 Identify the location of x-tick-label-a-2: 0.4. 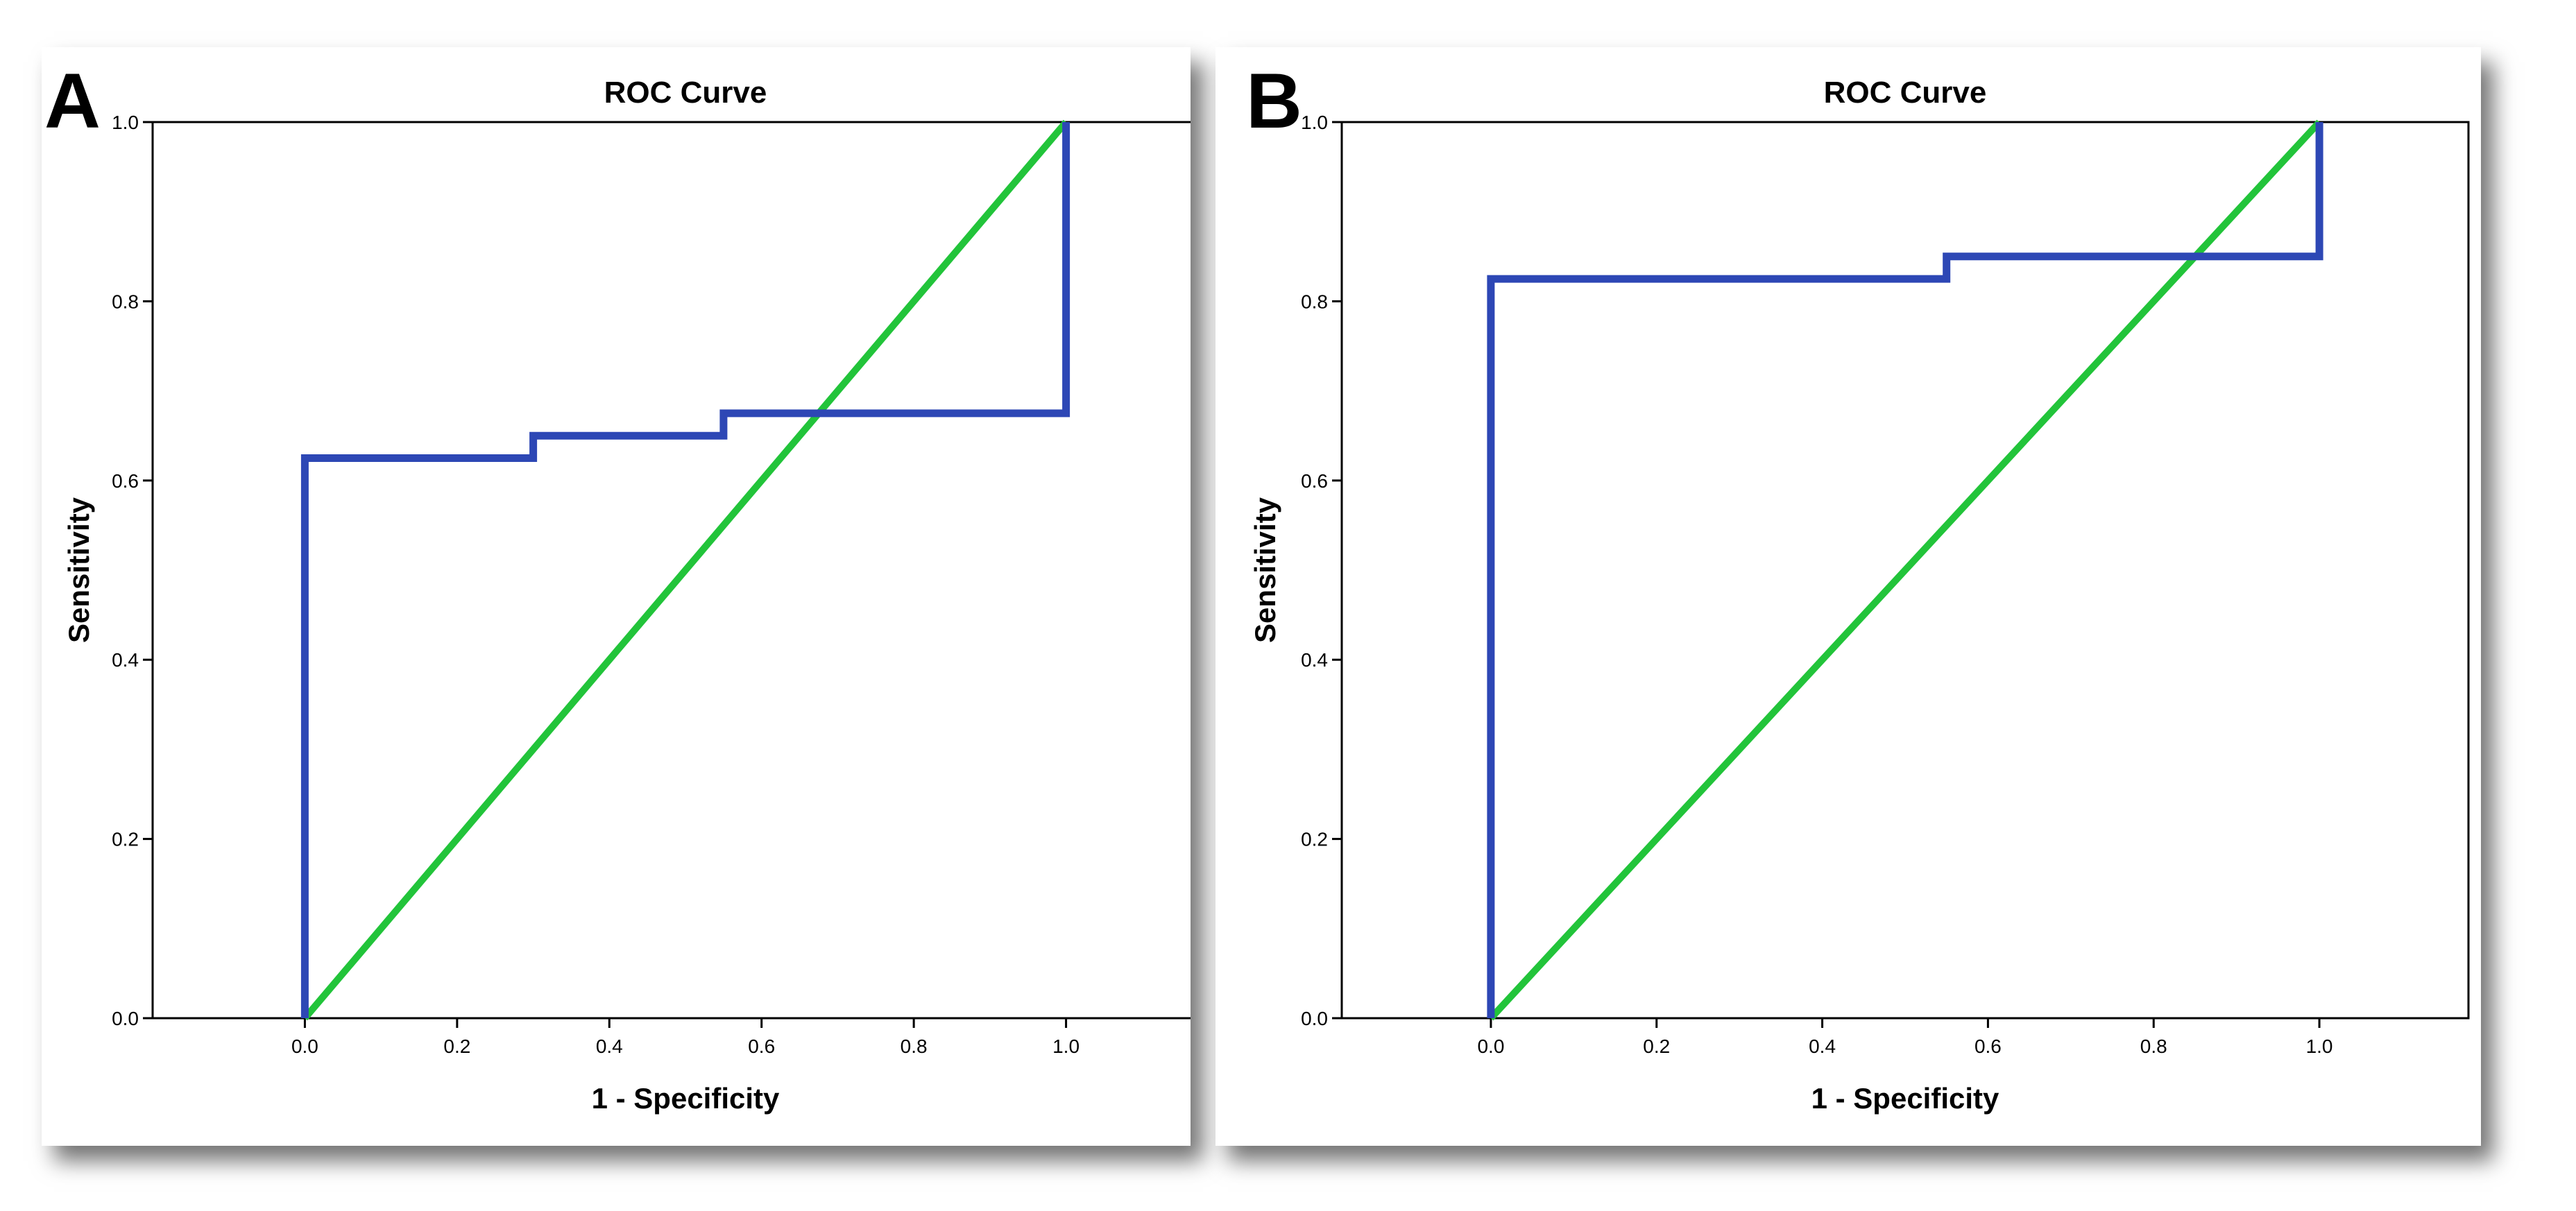
(609, 1046).